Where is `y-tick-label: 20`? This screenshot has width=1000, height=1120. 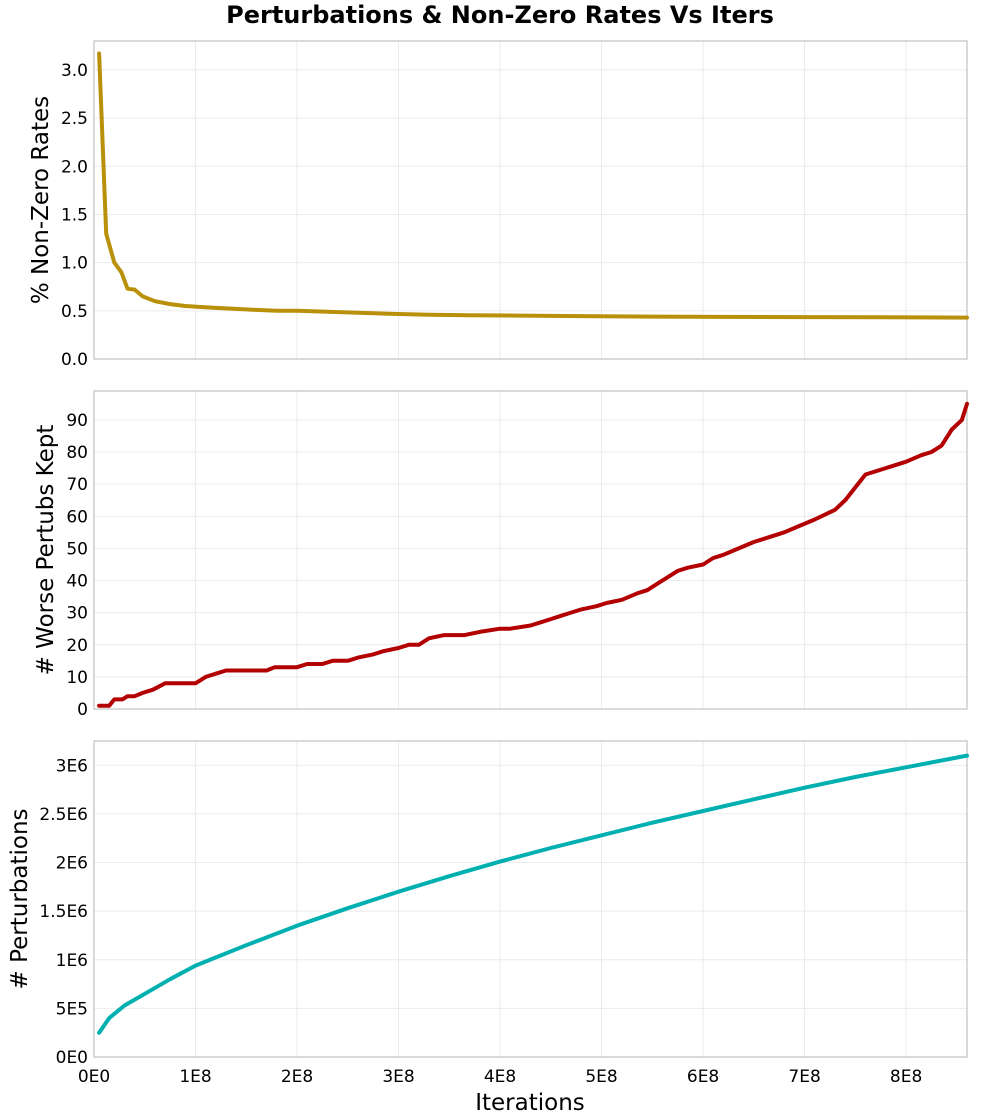 y-tick-label: 20 is located at coordinates (77, 646).